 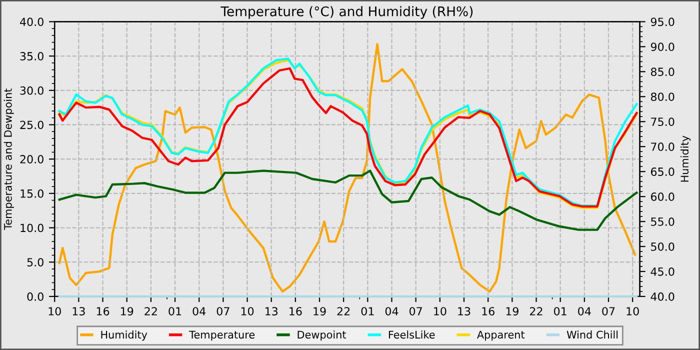 What do you see at coordinates (35, 262) in the screenshot?
I see `y-tick-label: 5.0` at bounding box center [35, 262].